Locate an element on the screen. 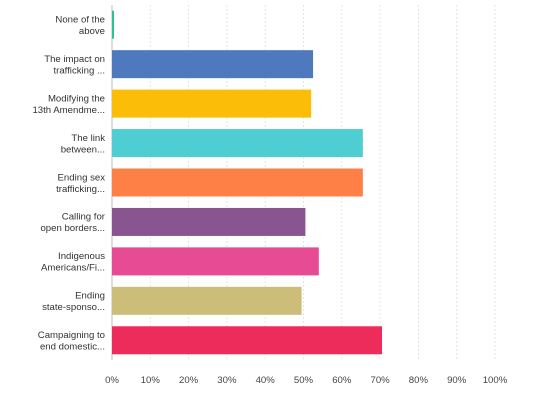 Image resolution: width=533 pixels, height=404 pixels. x-tick-label: 20% is located at coordinates (189, 380).